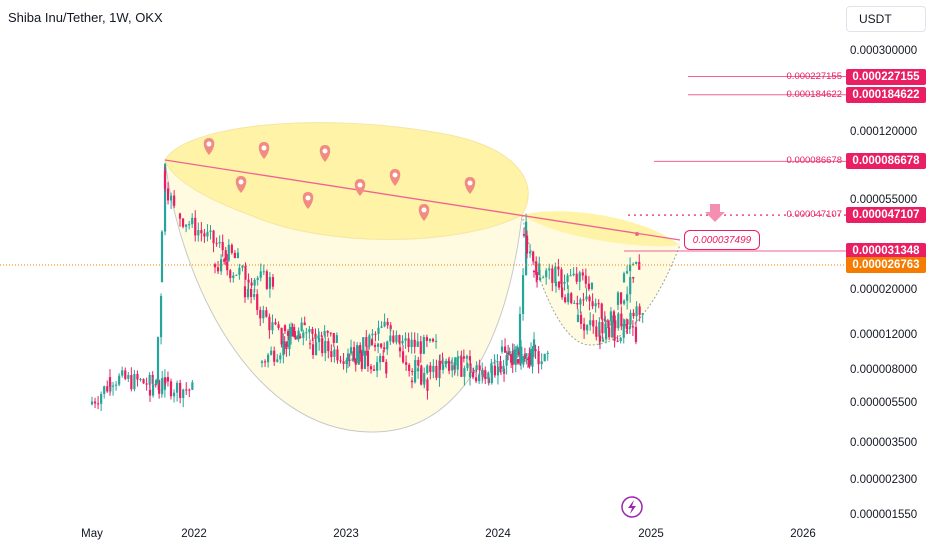  Describe the element at coordinates (884, 403) in the screenshot. I see `y-tick-label: 0.000005500` at that location.